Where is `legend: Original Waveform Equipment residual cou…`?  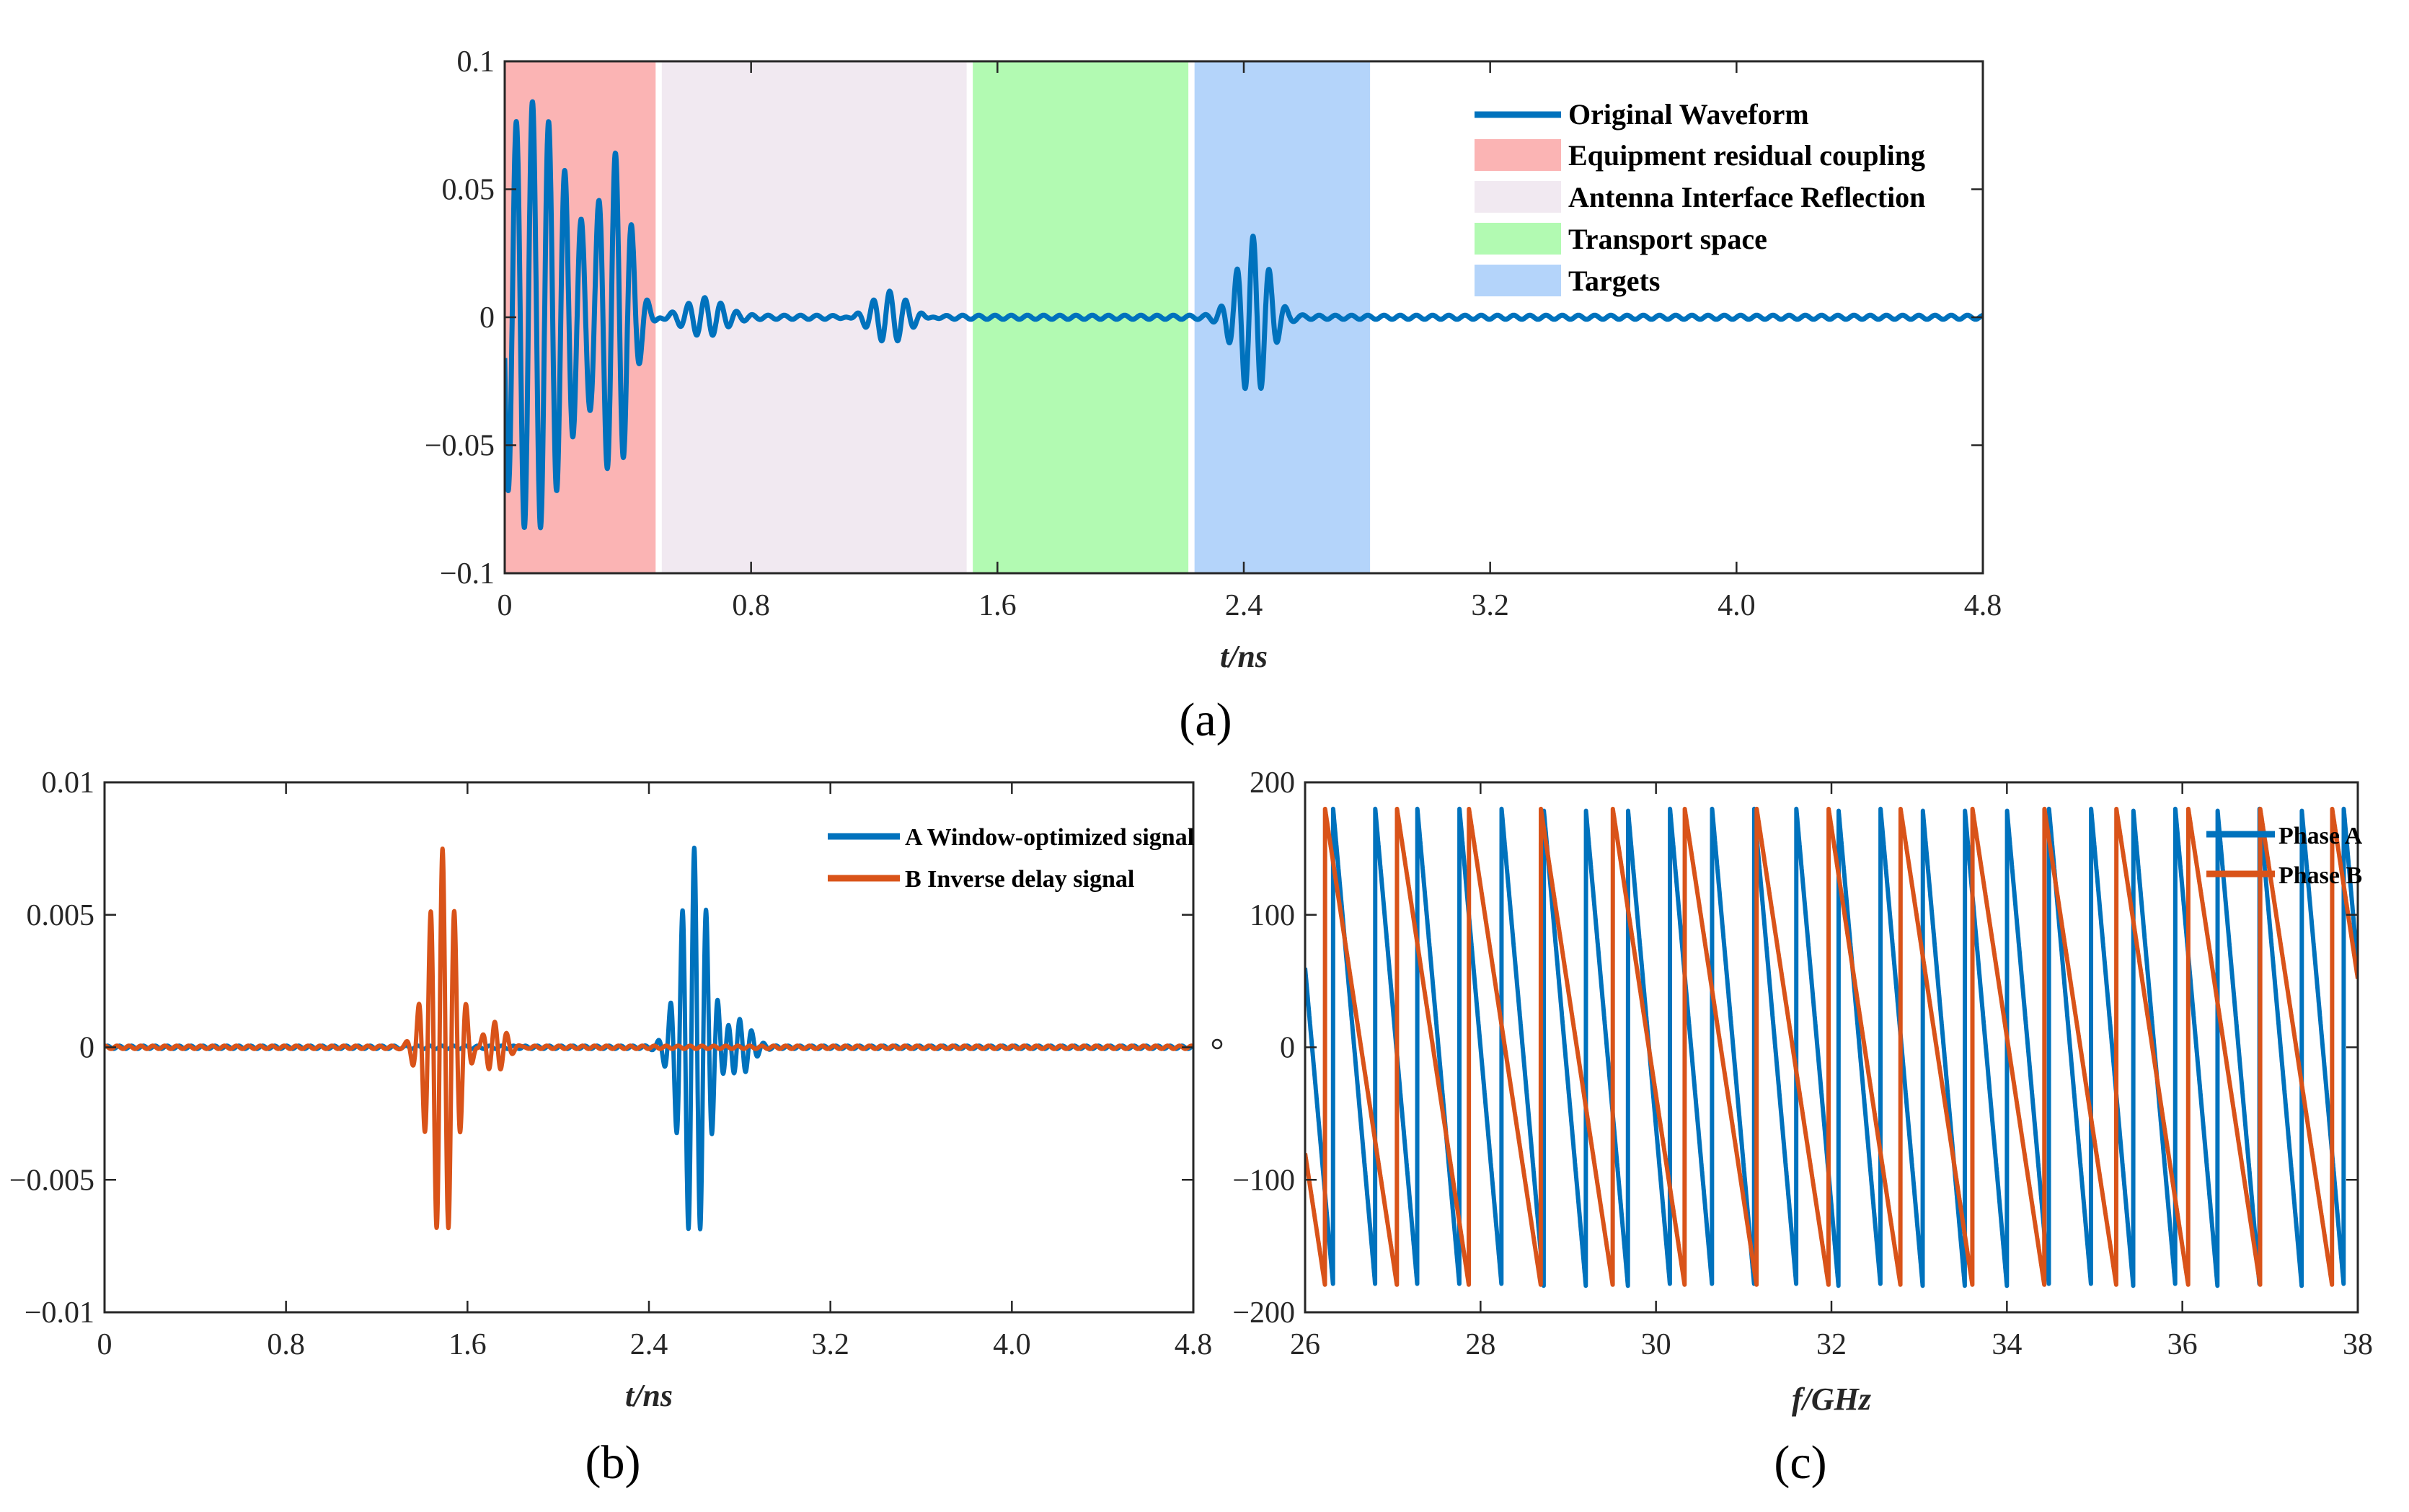
legend: Original Waveform Equipment residual cou… is located at coordinates (1700, 197).